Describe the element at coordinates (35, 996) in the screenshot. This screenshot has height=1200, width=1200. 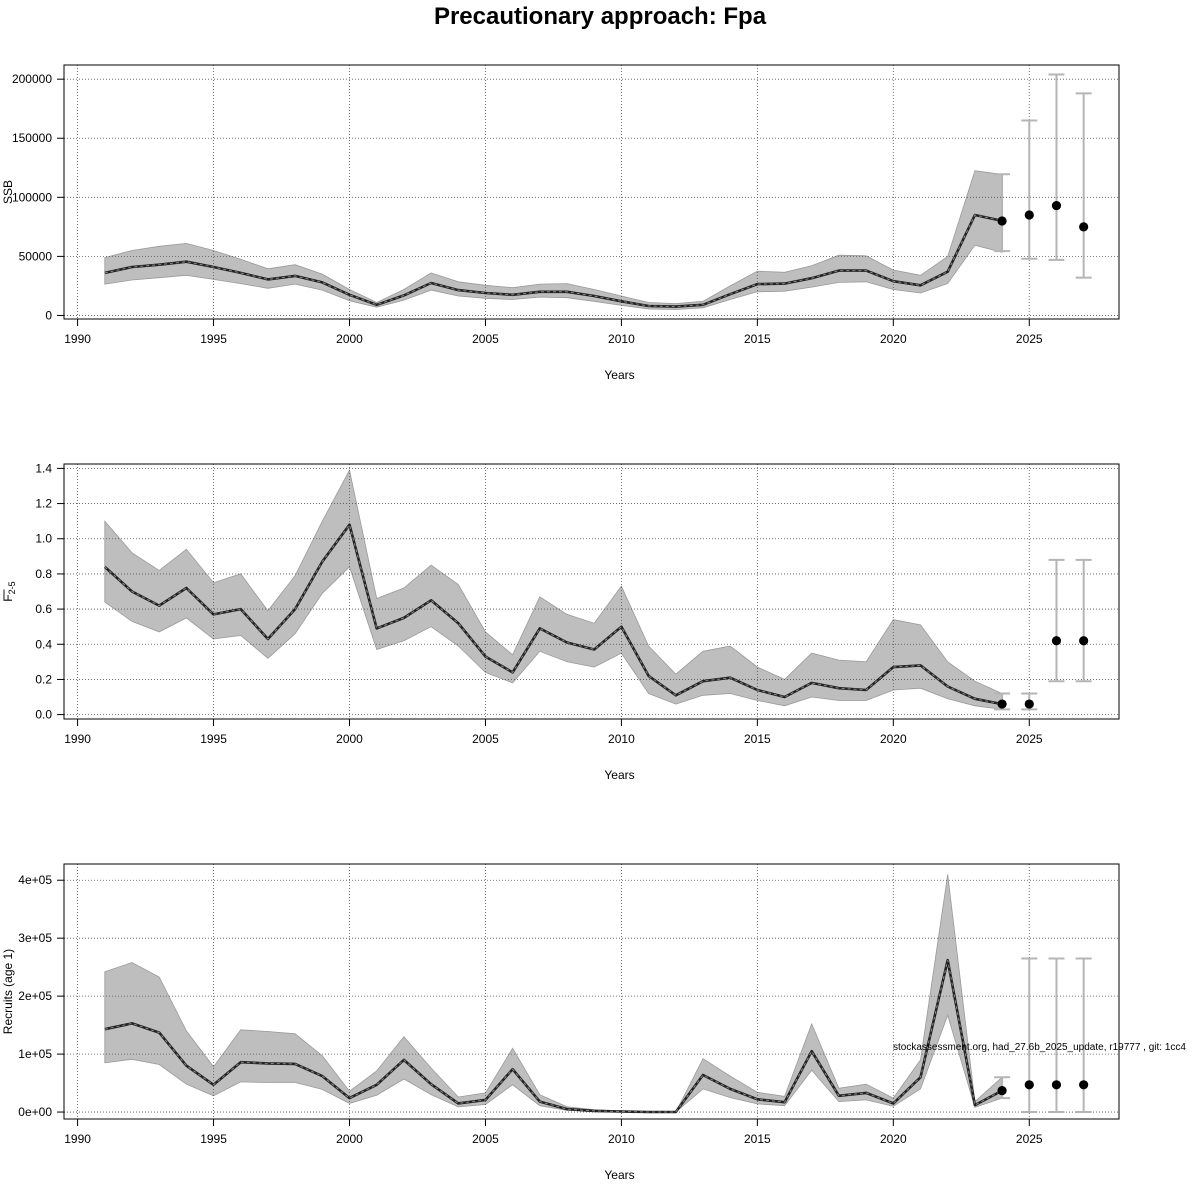
I see `y-tick-label: 2e+05` at that location.